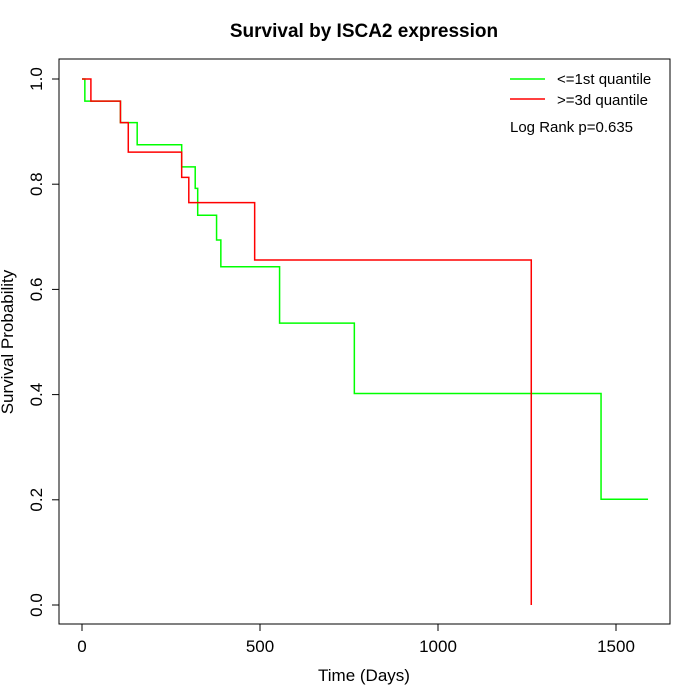 The height and width of the screenshot is (700, 700). Describe the element at coordinates (36, 500) in the screenshot. I see `y-tick-label: 0.2` at that location.